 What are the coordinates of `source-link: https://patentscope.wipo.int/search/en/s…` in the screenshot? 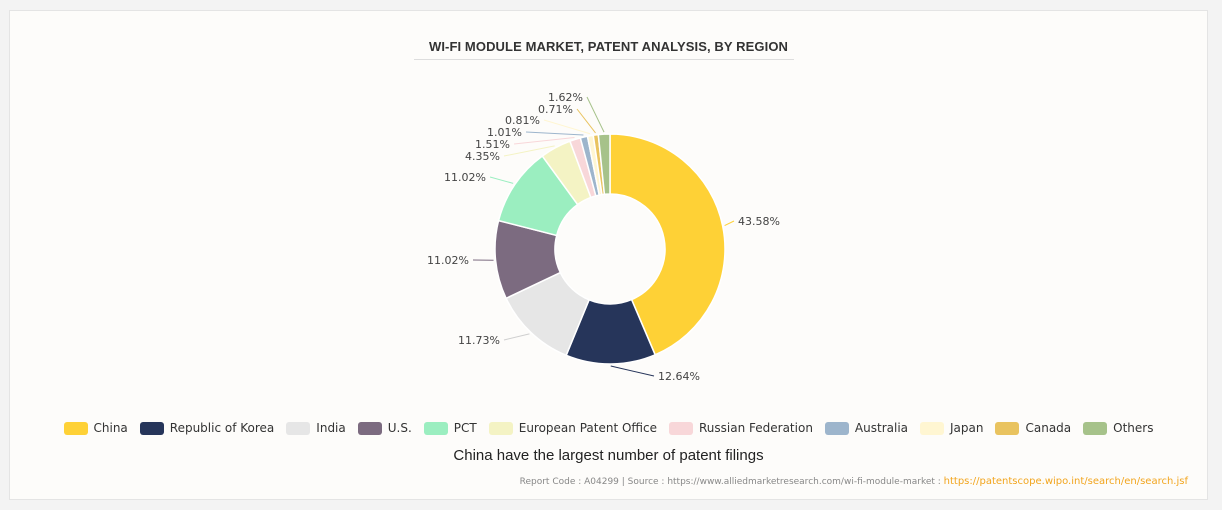 It's located at (1065, 481).